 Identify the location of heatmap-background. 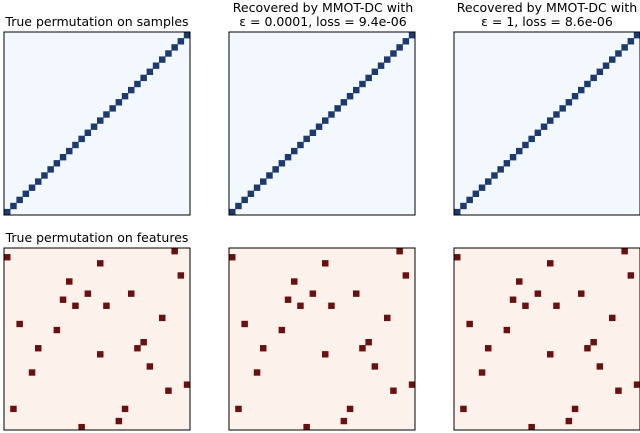
(97, 339).